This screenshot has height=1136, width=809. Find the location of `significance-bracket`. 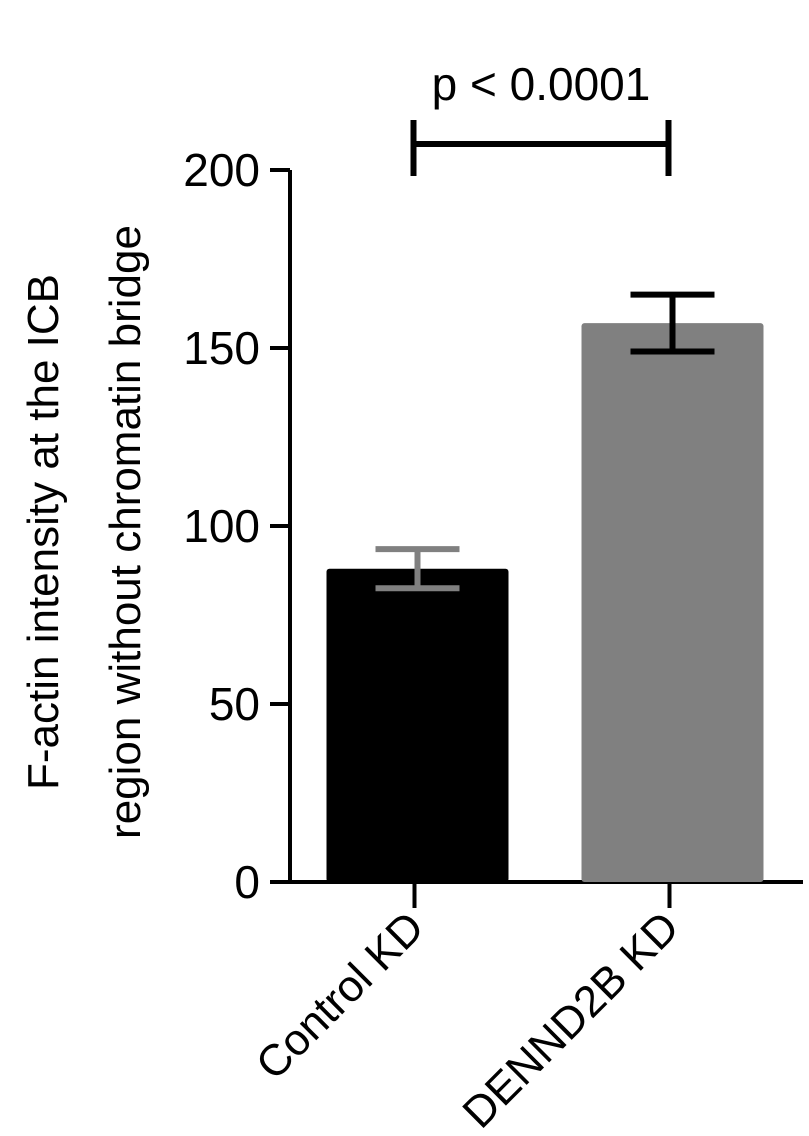

significance-bracket is located at coordinates (541, 148).